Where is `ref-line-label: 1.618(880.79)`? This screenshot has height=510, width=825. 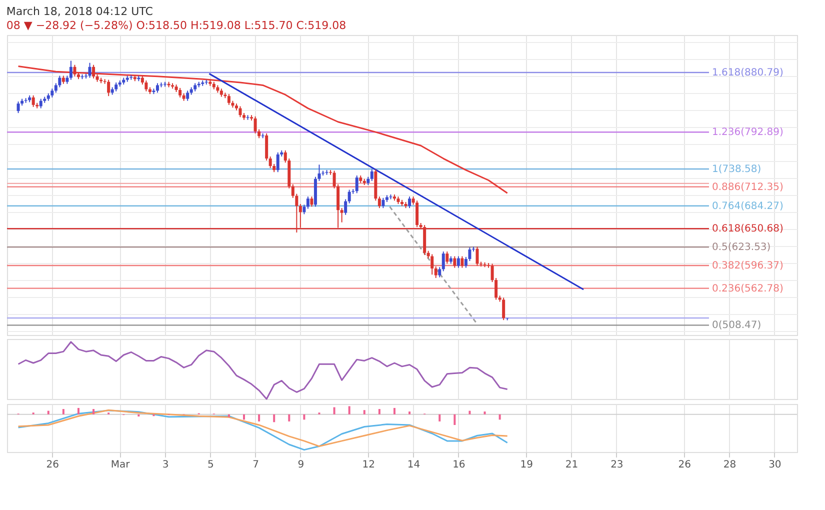
ref-line-label: 1.618(880.79) is located at coordinates (748, 72).